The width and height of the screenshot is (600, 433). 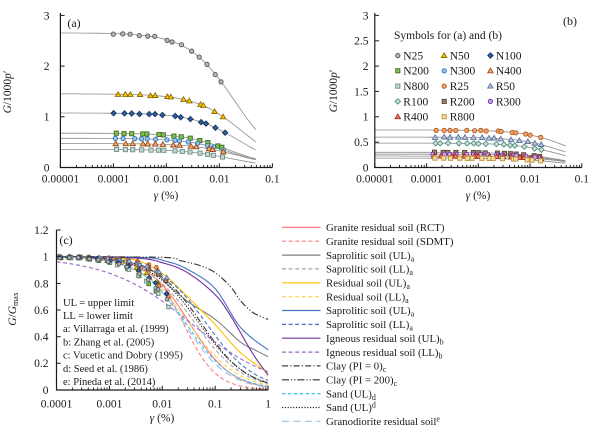 I want to click on svg-text: R400, so click(x=415, y=118).